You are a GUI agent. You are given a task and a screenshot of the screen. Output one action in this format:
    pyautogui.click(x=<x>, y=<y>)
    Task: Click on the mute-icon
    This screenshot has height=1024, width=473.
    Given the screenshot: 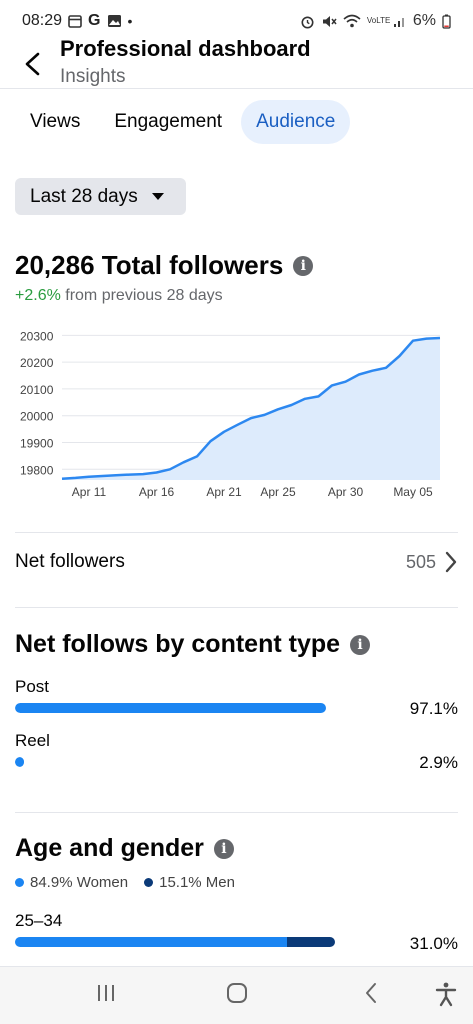 What is the action you would take?
    pyautogui.click(x=329, y=21)
    